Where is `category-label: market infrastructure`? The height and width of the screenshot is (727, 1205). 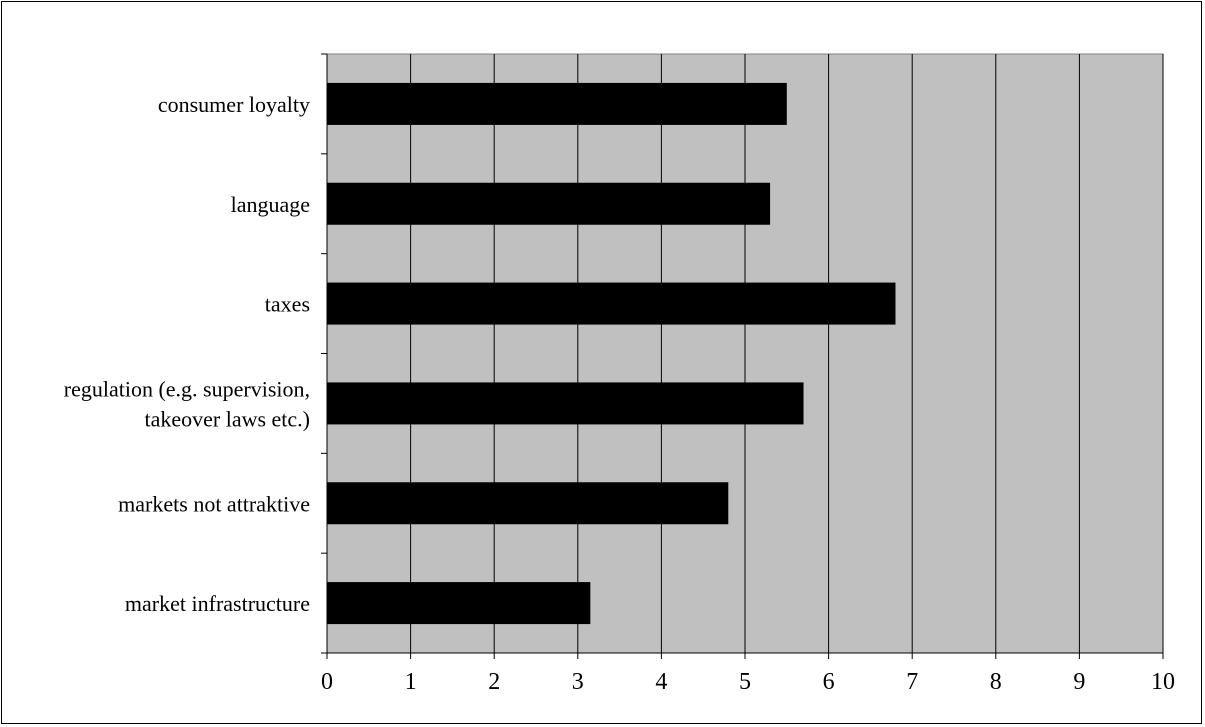
category-label: market infrastructure is located at coordinates (217, 603).